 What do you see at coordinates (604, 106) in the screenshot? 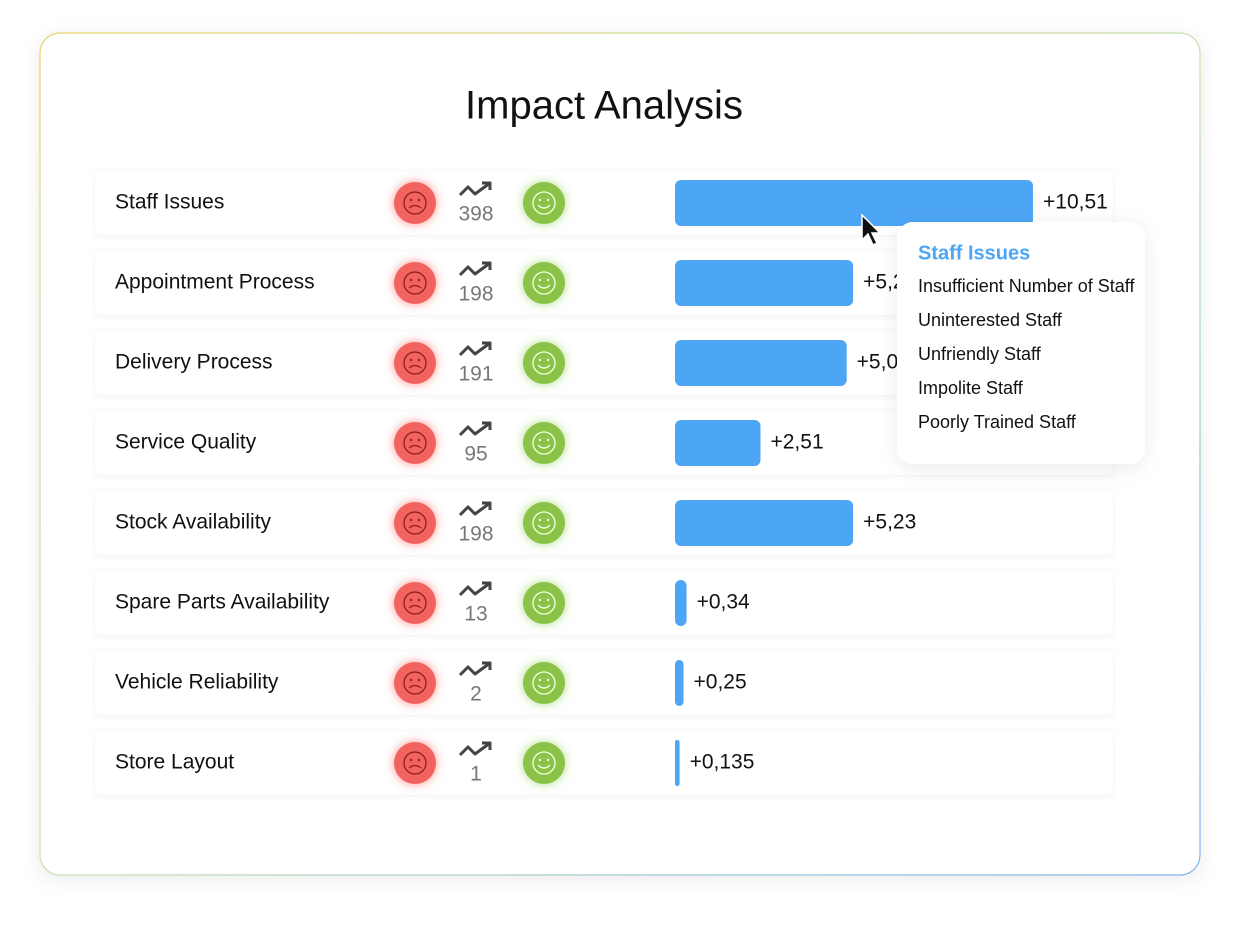
I see `chart-title: Impact Analysis` at bounding box center [604, 106].